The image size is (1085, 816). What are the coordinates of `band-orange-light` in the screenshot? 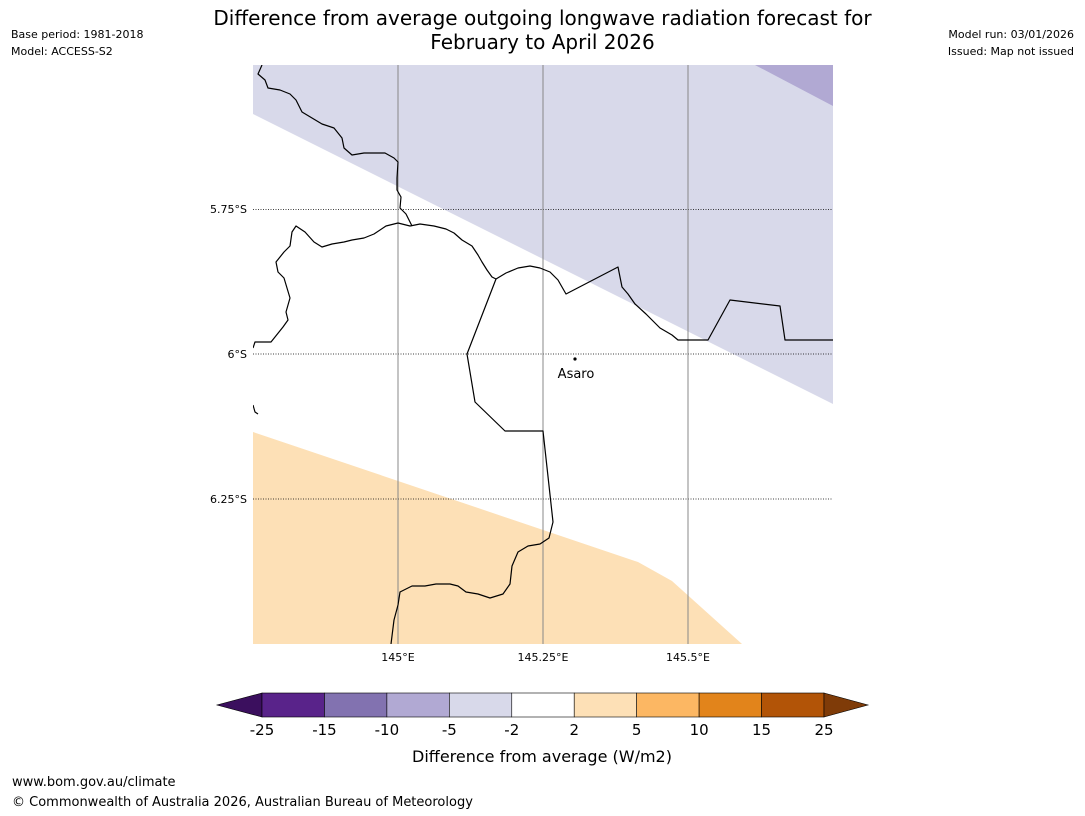 It's located at (497, 538).